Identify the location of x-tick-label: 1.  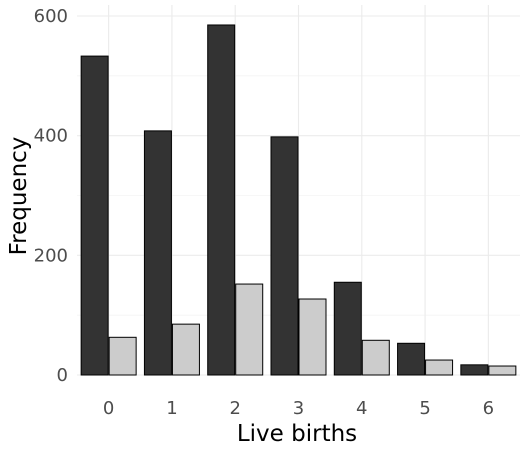
(171, 408).